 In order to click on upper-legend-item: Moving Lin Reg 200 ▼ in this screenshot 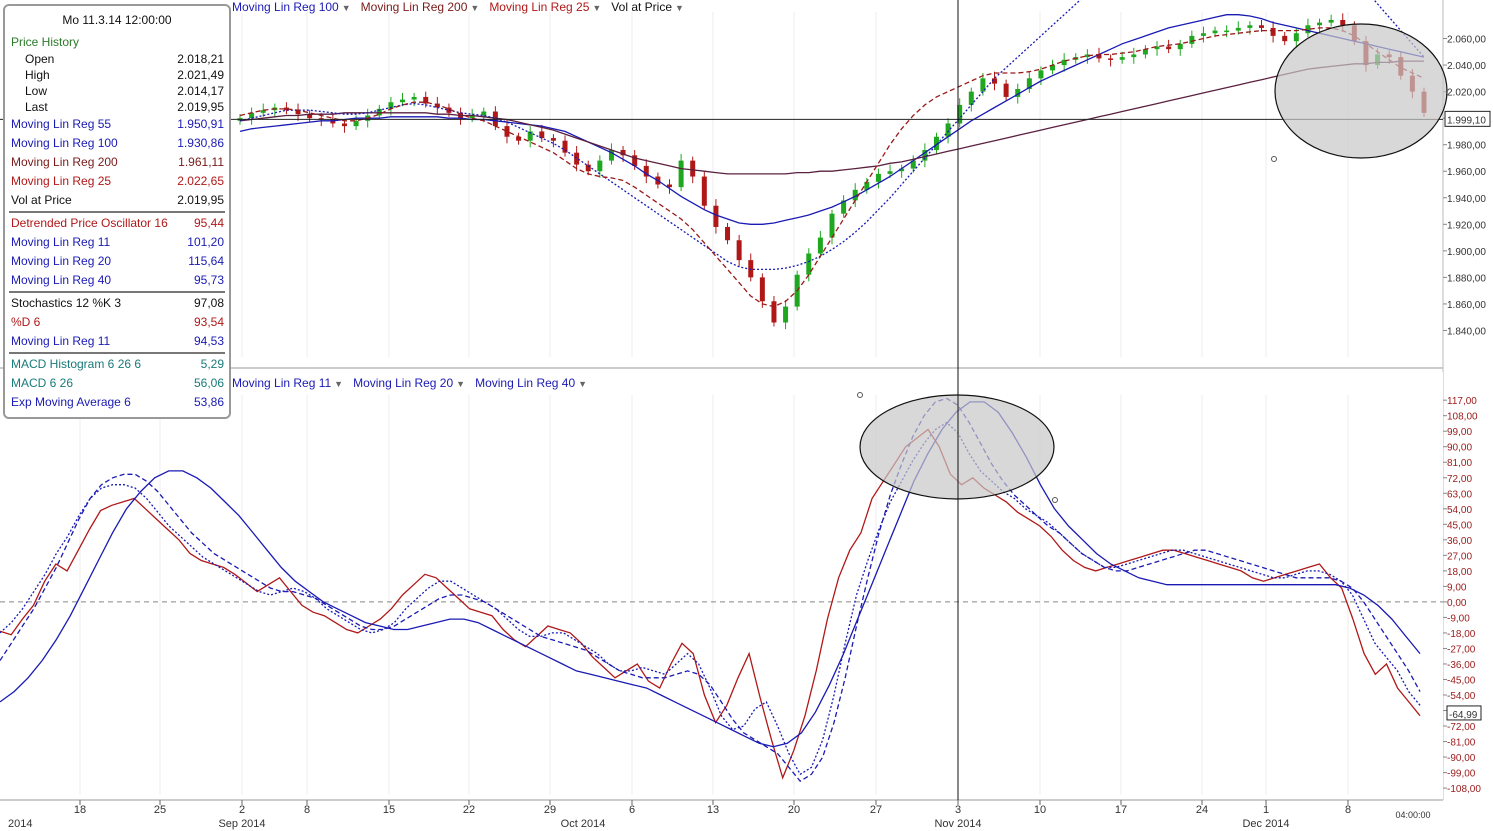, I will do `click(420, 7)`.